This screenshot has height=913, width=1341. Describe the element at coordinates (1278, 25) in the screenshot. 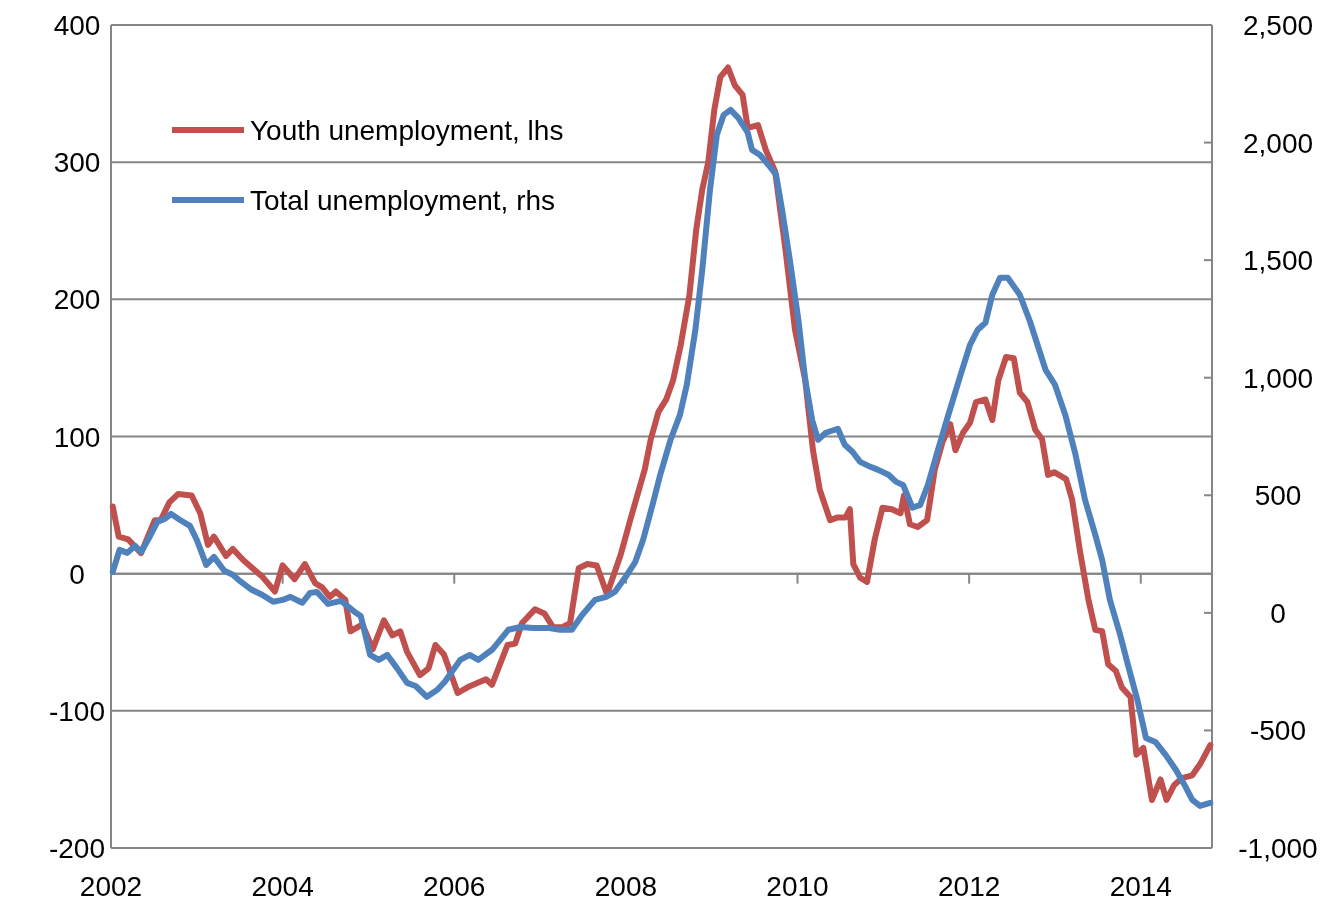

I see `y2-tick-label: 2,500` at that location.